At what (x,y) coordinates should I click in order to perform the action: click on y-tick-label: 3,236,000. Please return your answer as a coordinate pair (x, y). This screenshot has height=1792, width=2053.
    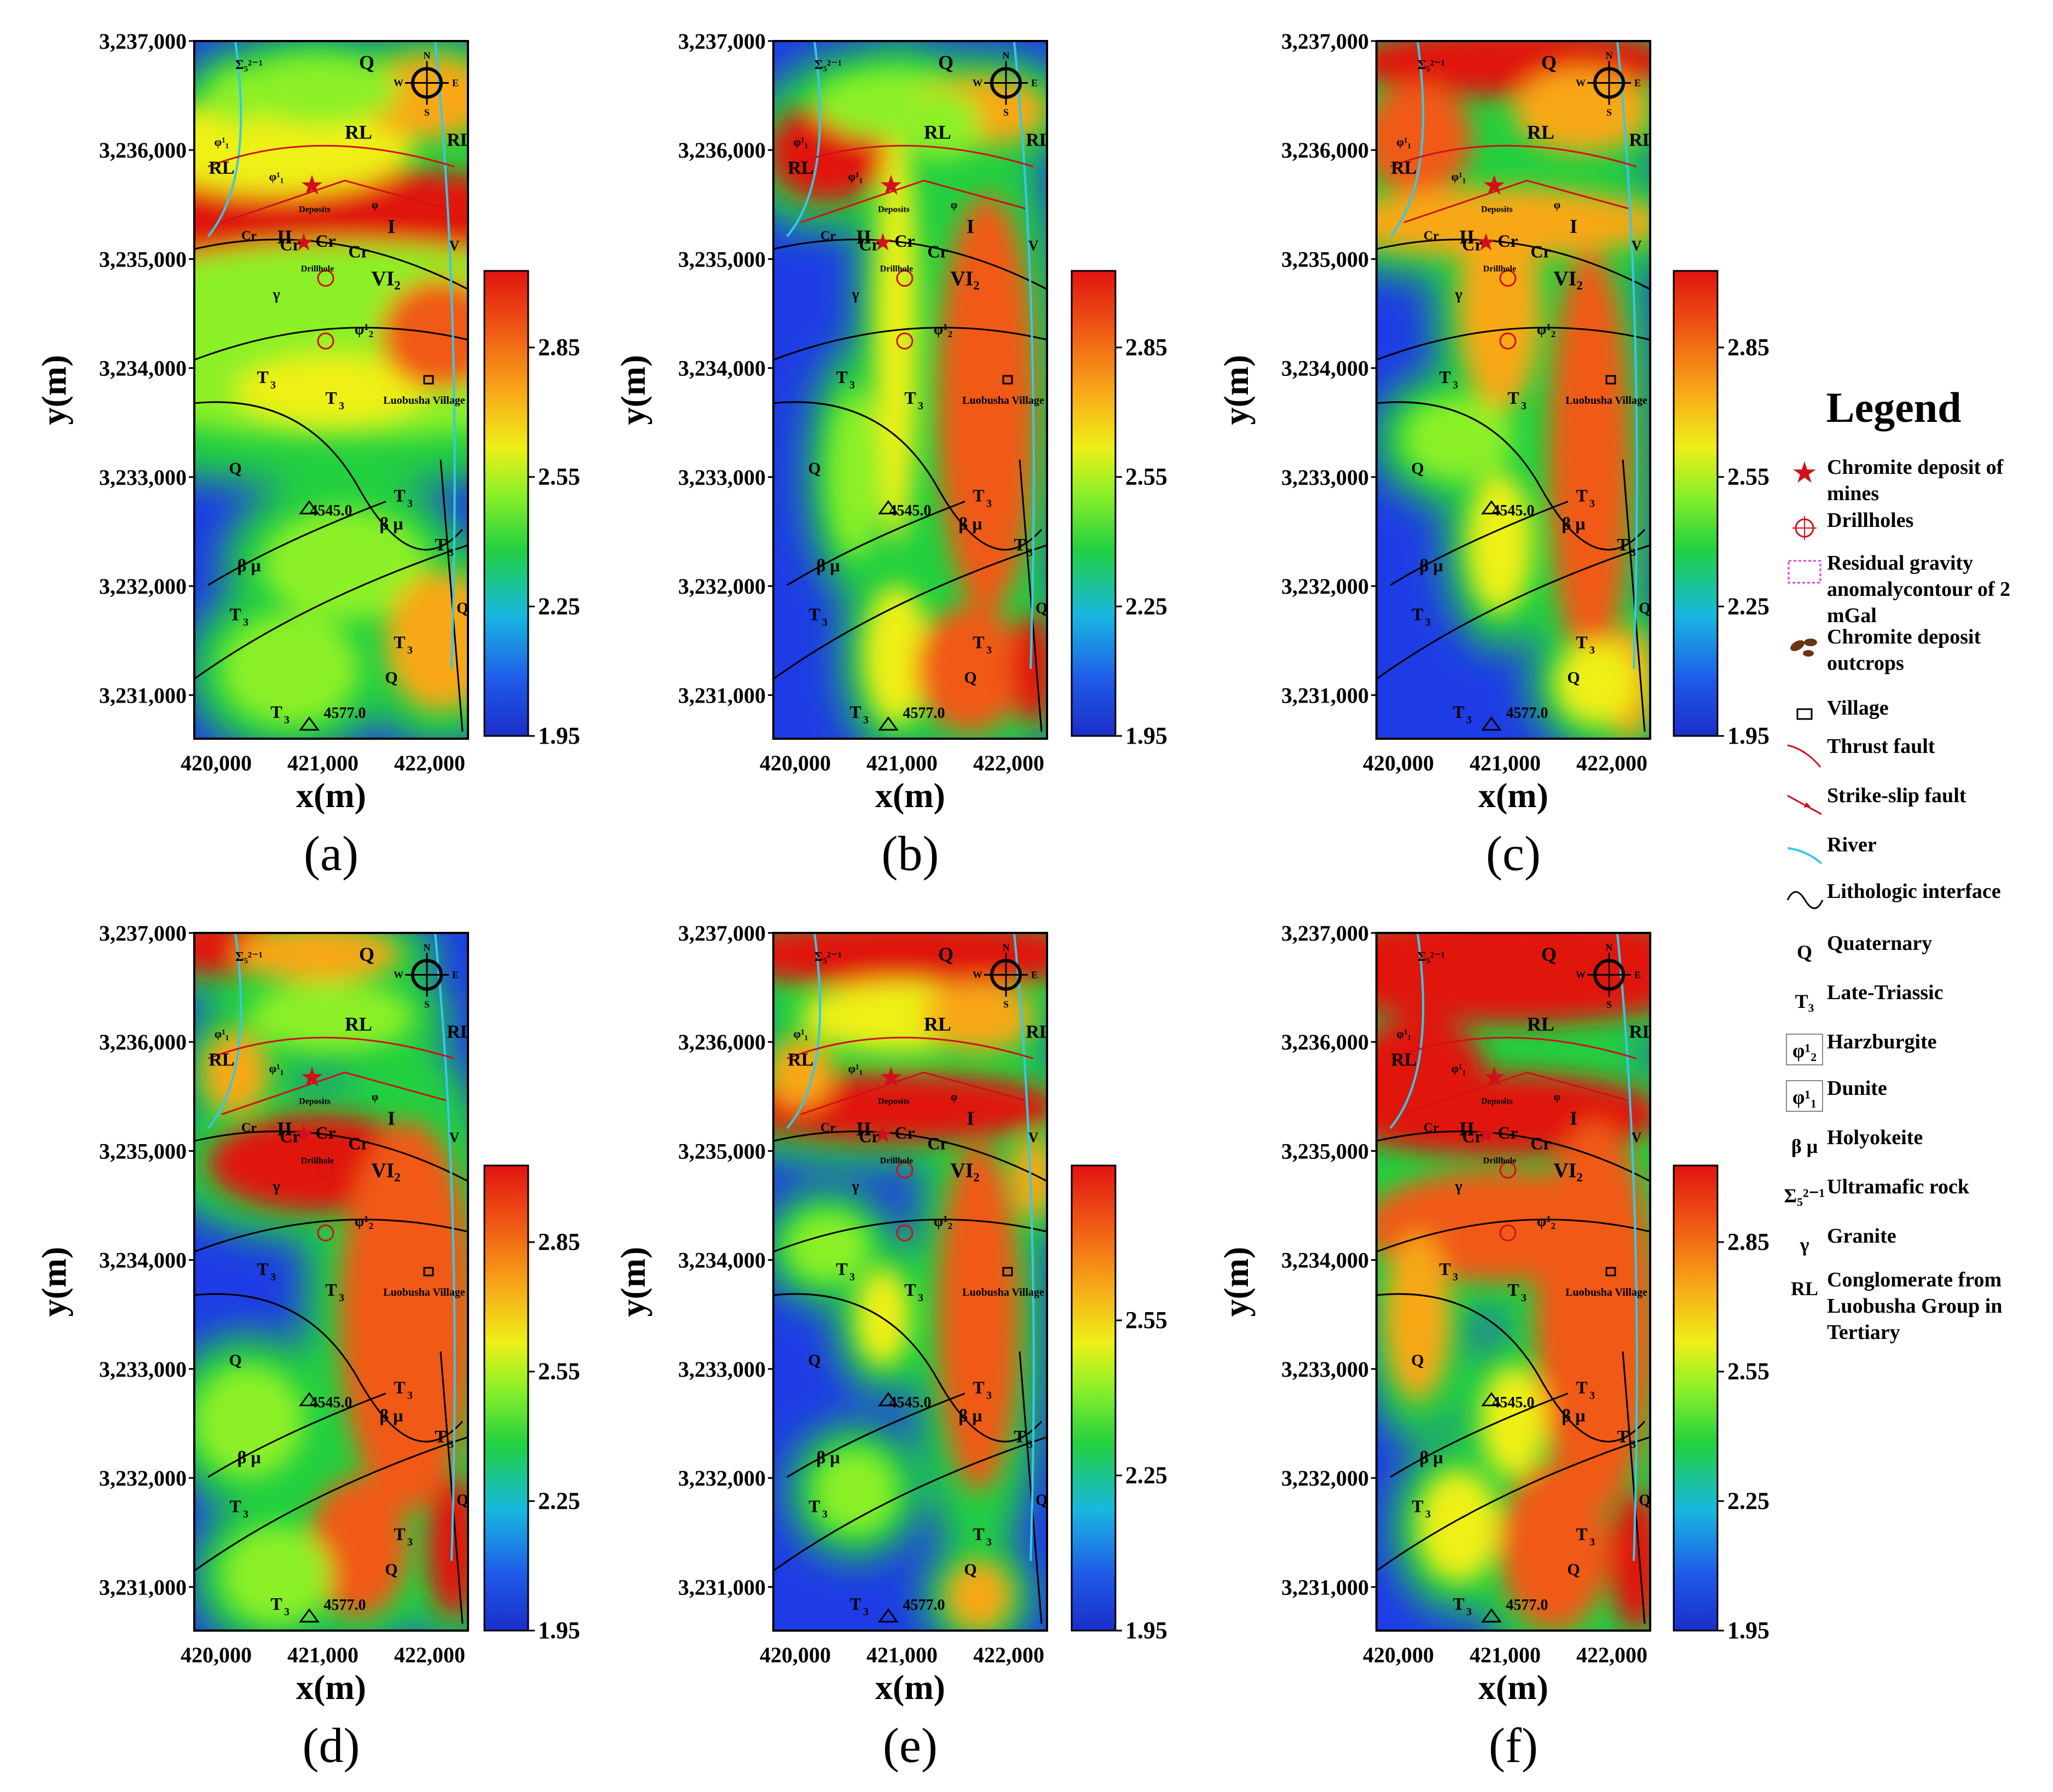
    Looking at the image, I should click on (1325, 1042).